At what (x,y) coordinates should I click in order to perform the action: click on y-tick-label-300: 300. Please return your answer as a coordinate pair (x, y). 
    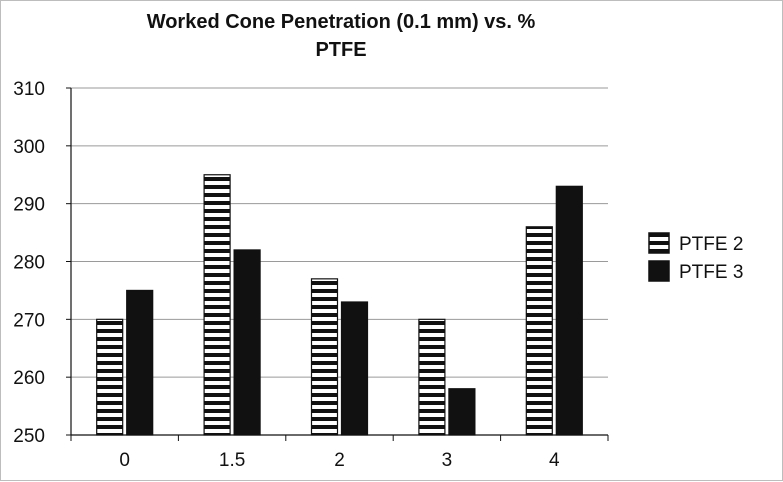
    Looking at the image, I should click on (29, 147).